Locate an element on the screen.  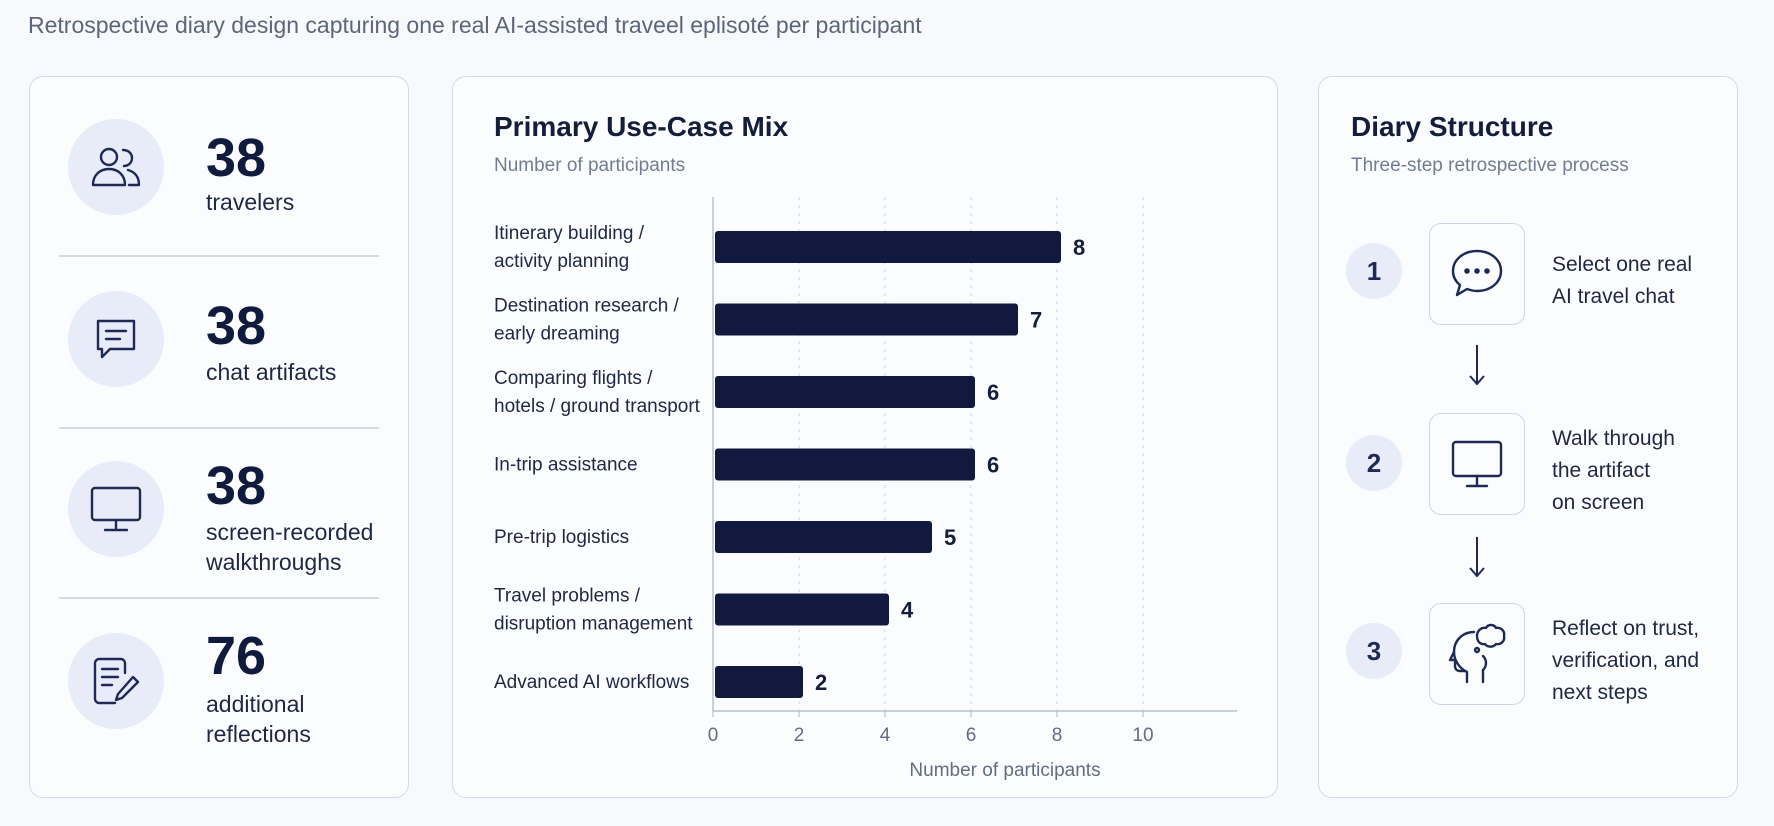
step-line: on screen is located at coordinates (1598, 502).